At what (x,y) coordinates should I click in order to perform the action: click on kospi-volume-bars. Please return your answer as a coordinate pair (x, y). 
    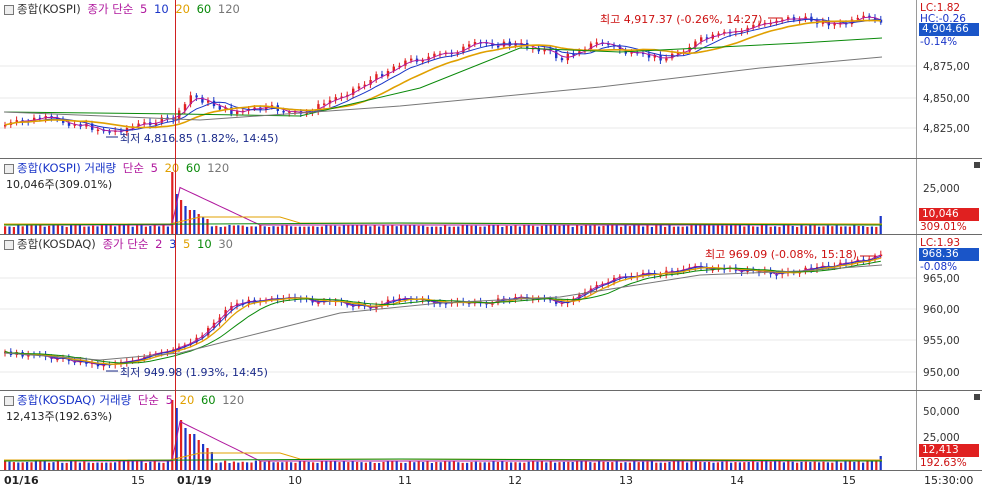
    Looking at the image, I should click on (443, 203).